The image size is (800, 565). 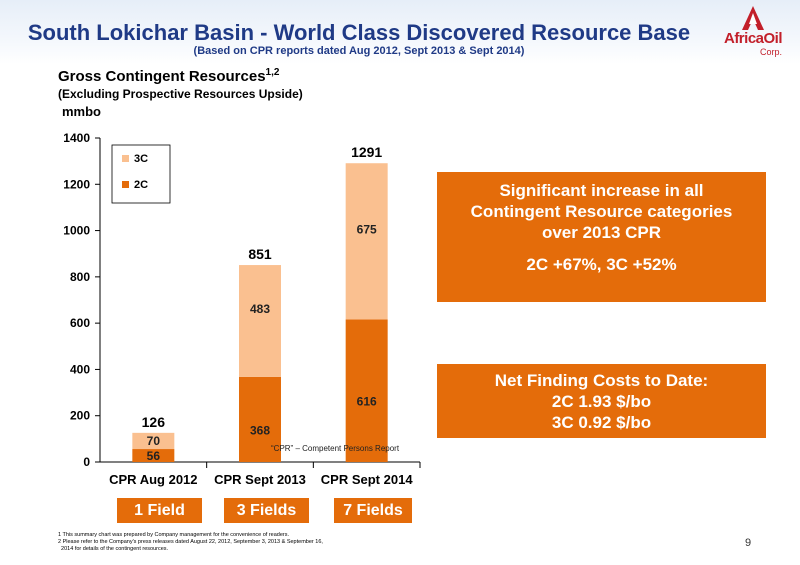 What do you see at coordinates (601, 211) in the screenshot?
I see `callout-increase-line-2: Contingent Resource categories` at bounding box center [601, 211].